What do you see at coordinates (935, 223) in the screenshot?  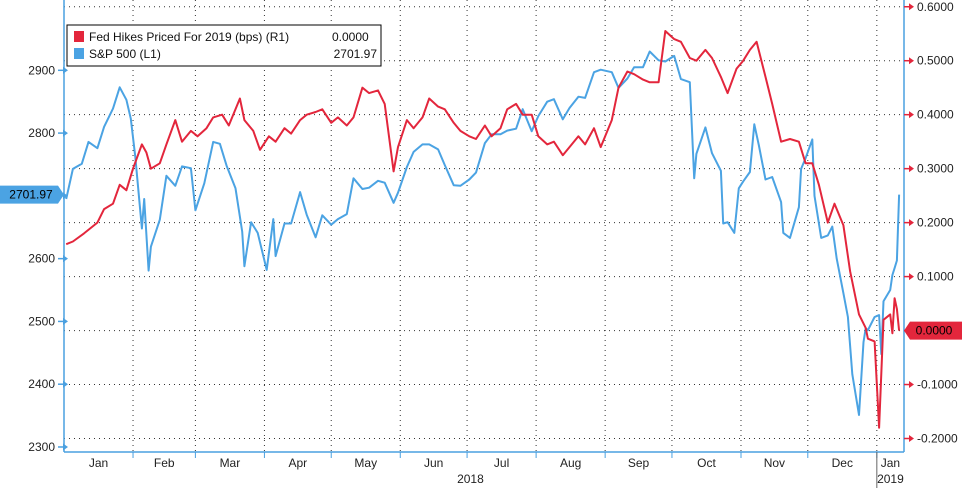 I see `right-tick-label: 0.2000` at bounding box center [935, 223].